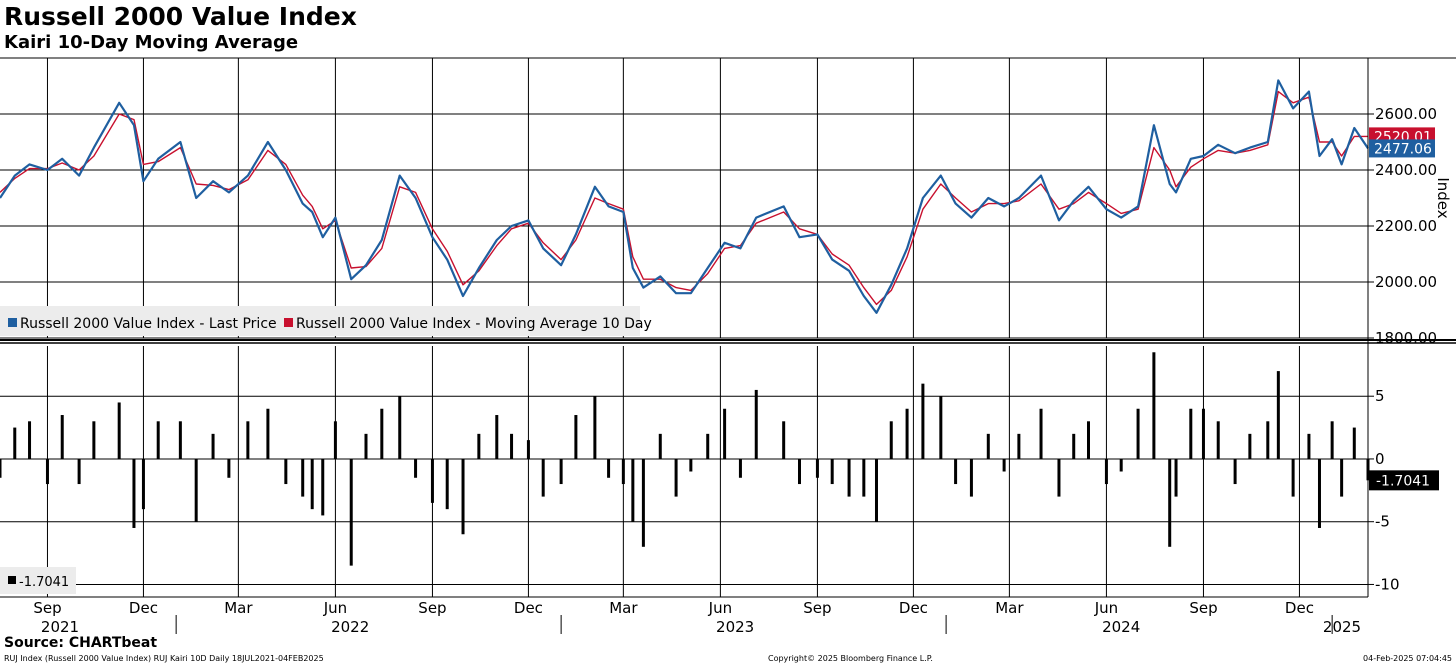 This screenshot has height=665, width=1456. I want to click on price-last-value-box, so click(1402, 148).